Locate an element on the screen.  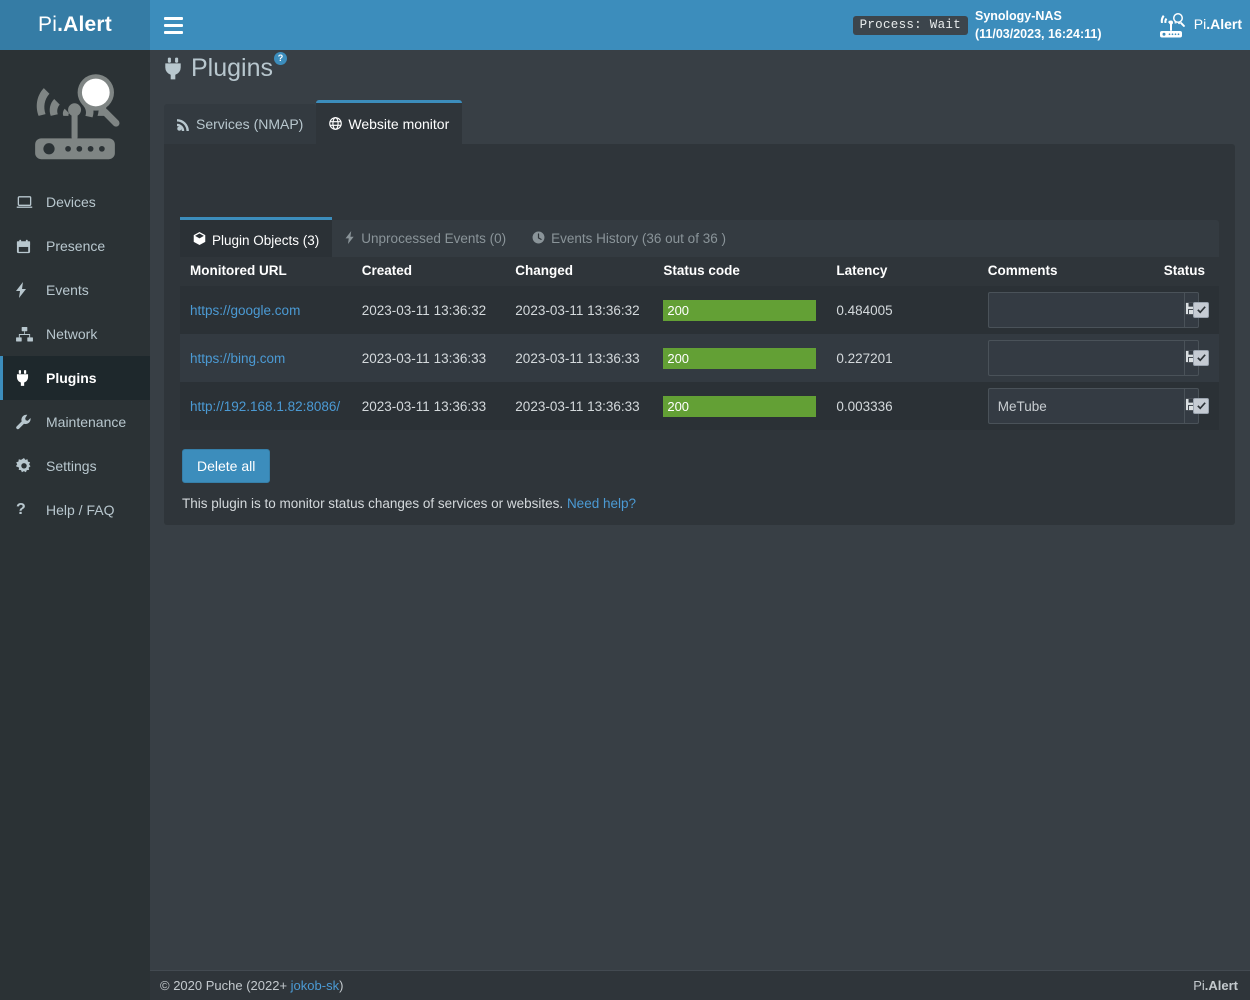
hamburger-icon is located at coordinates (177, 25).